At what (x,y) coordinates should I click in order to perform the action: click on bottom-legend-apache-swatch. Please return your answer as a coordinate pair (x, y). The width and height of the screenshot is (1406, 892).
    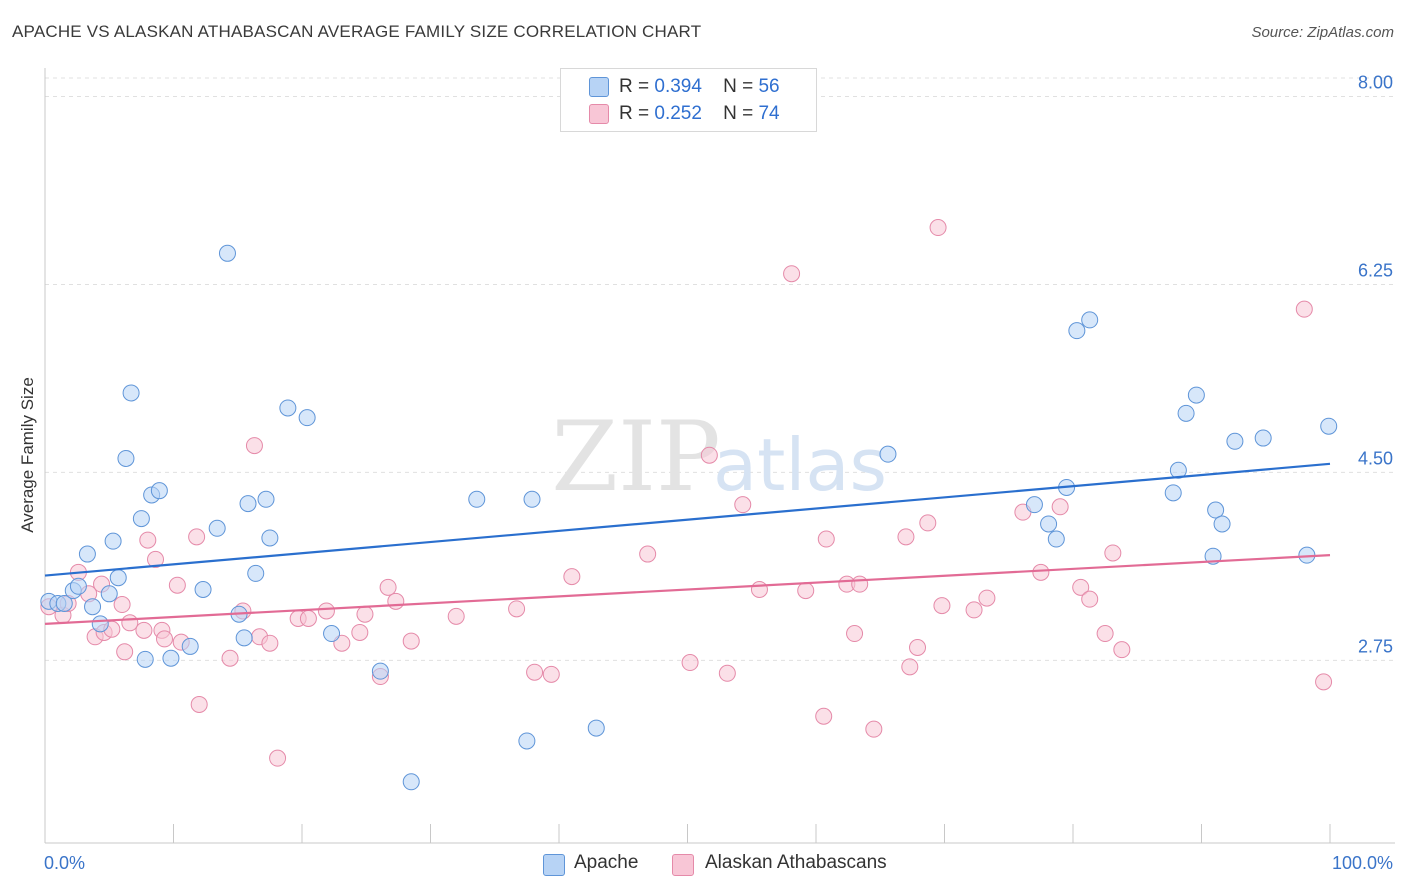
    Looking at the image, I should click on (554, 865).